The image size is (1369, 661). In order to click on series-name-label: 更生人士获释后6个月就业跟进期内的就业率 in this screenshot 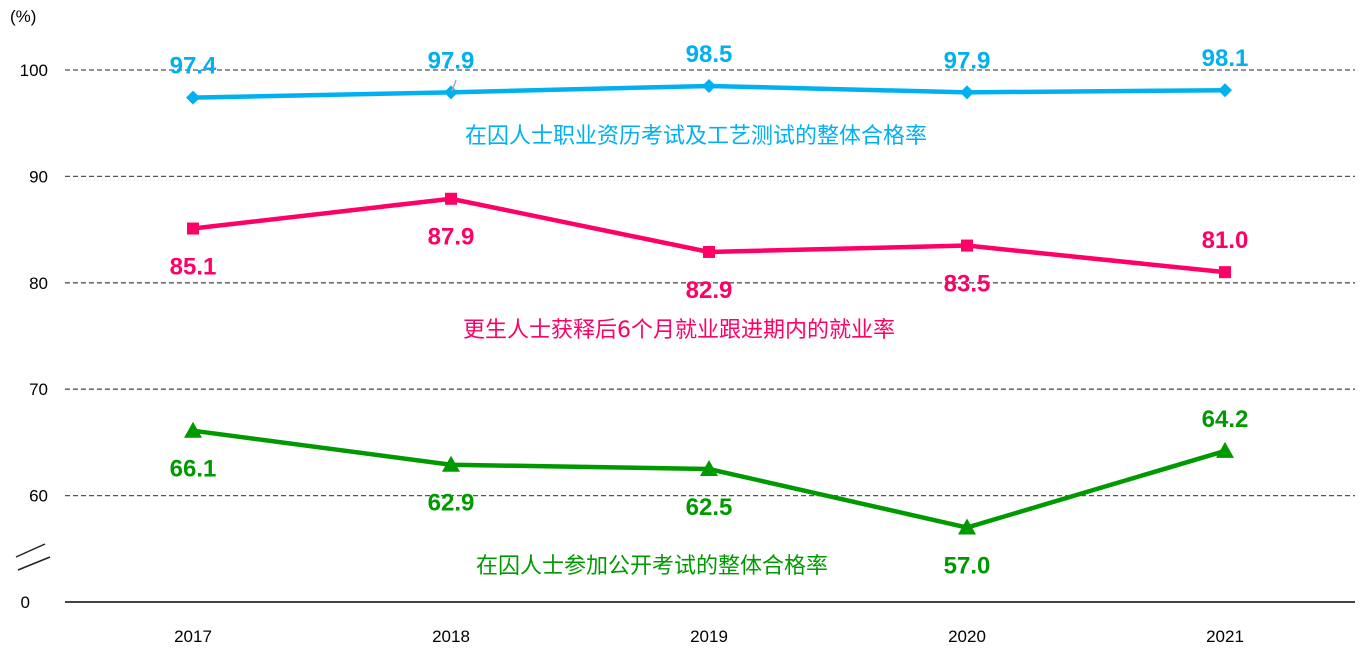, I will do `click(679, 330)`.